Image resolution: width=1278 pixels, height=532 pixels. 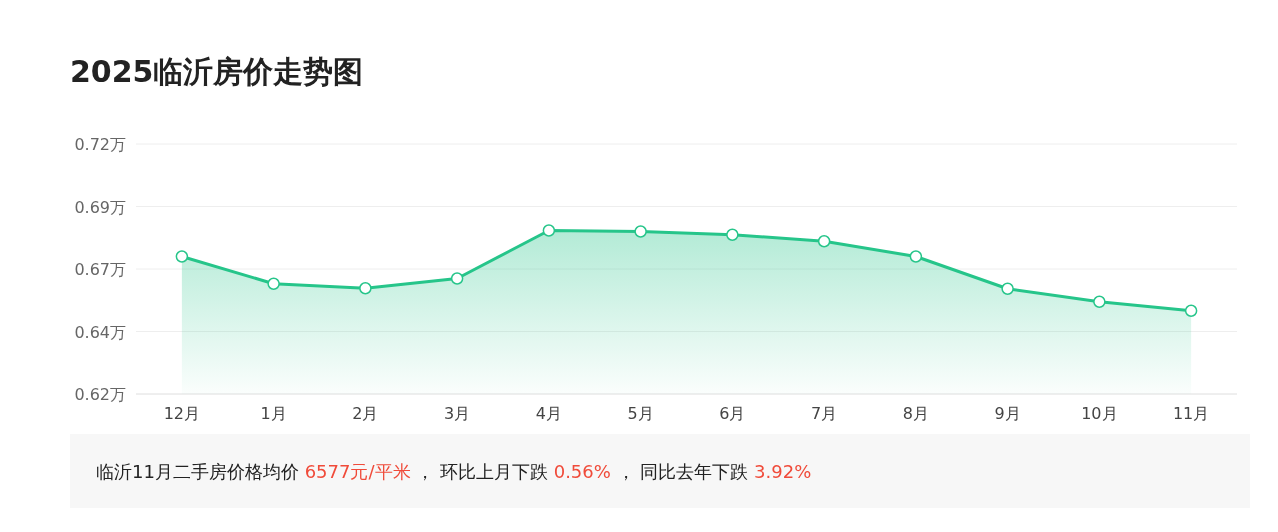 I want to click on y-tick-label: 0.69万, so click(x=100, y=207).